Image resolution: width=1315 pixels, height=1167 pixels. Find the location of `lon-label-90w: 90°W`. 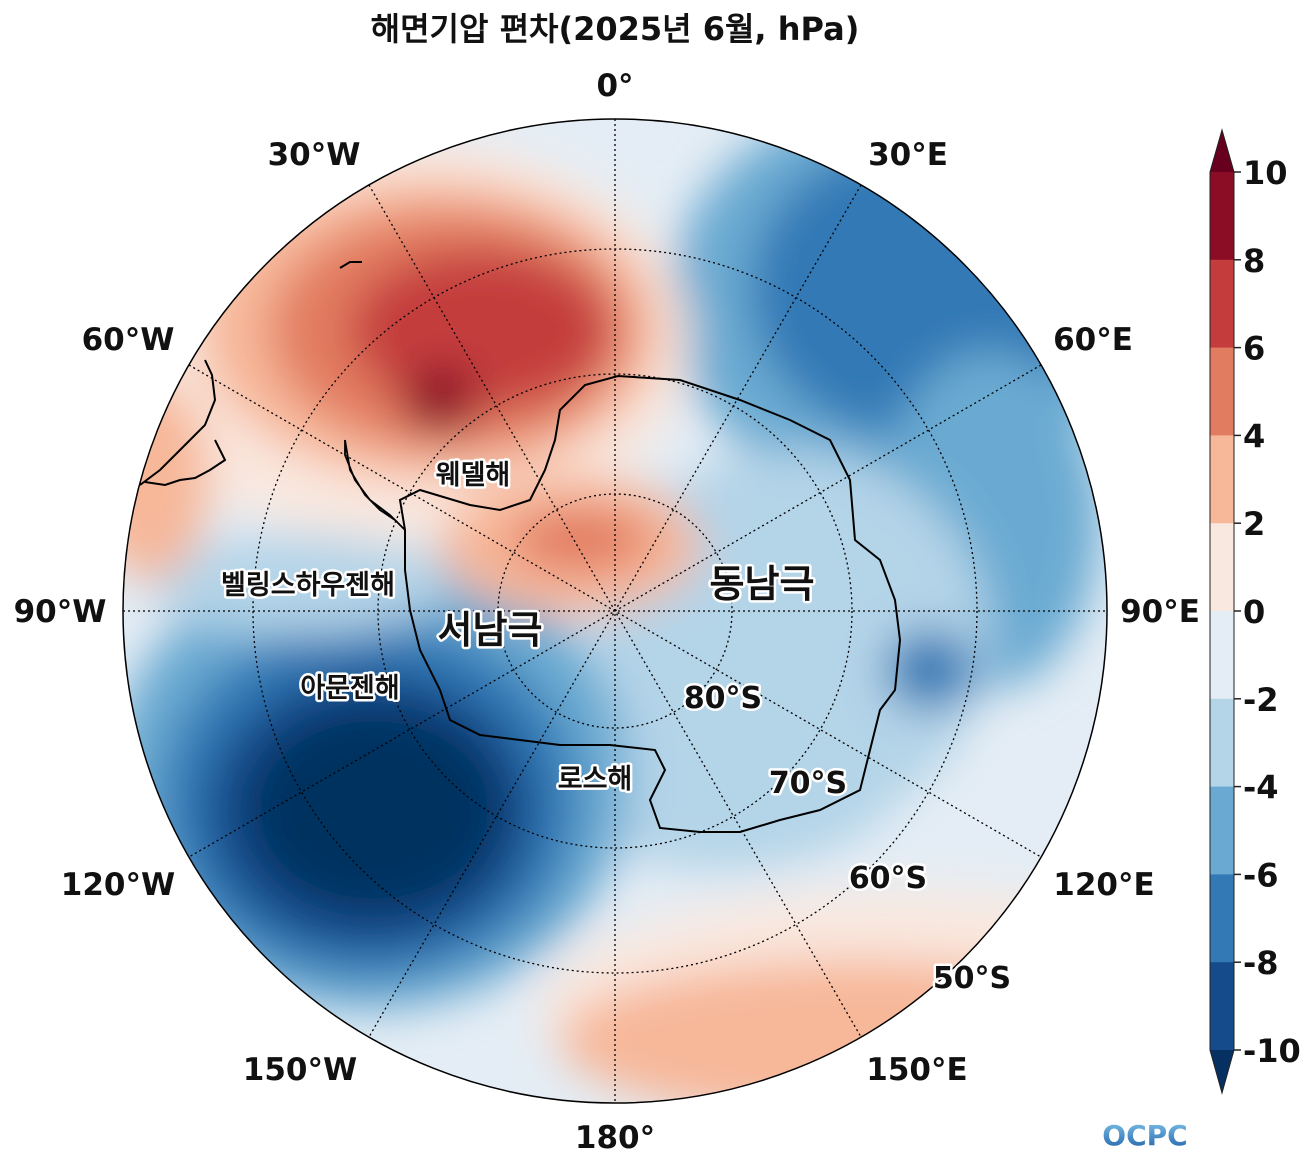

lon-label-90w: 90°W is located at coordinates (60, 612).